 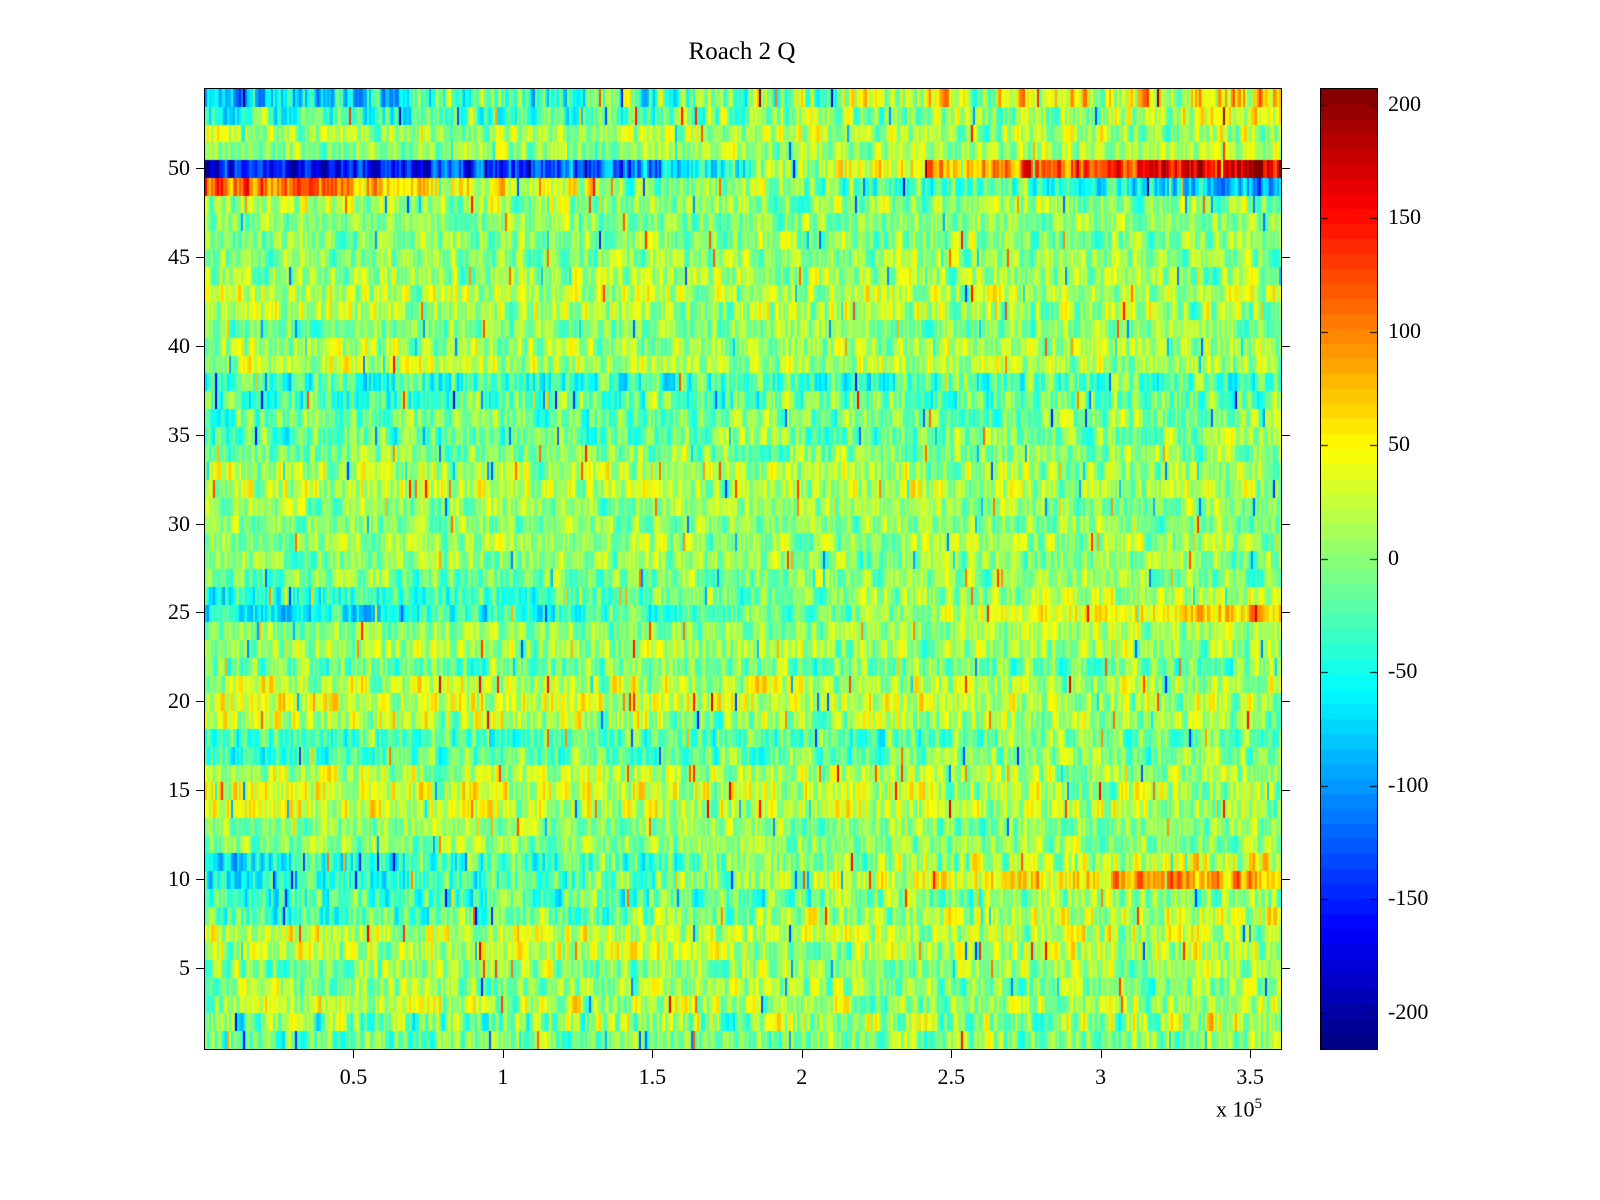 I want to click on x-axis-multiplier-prefix: x 10, so click(x=1235, y=1109).